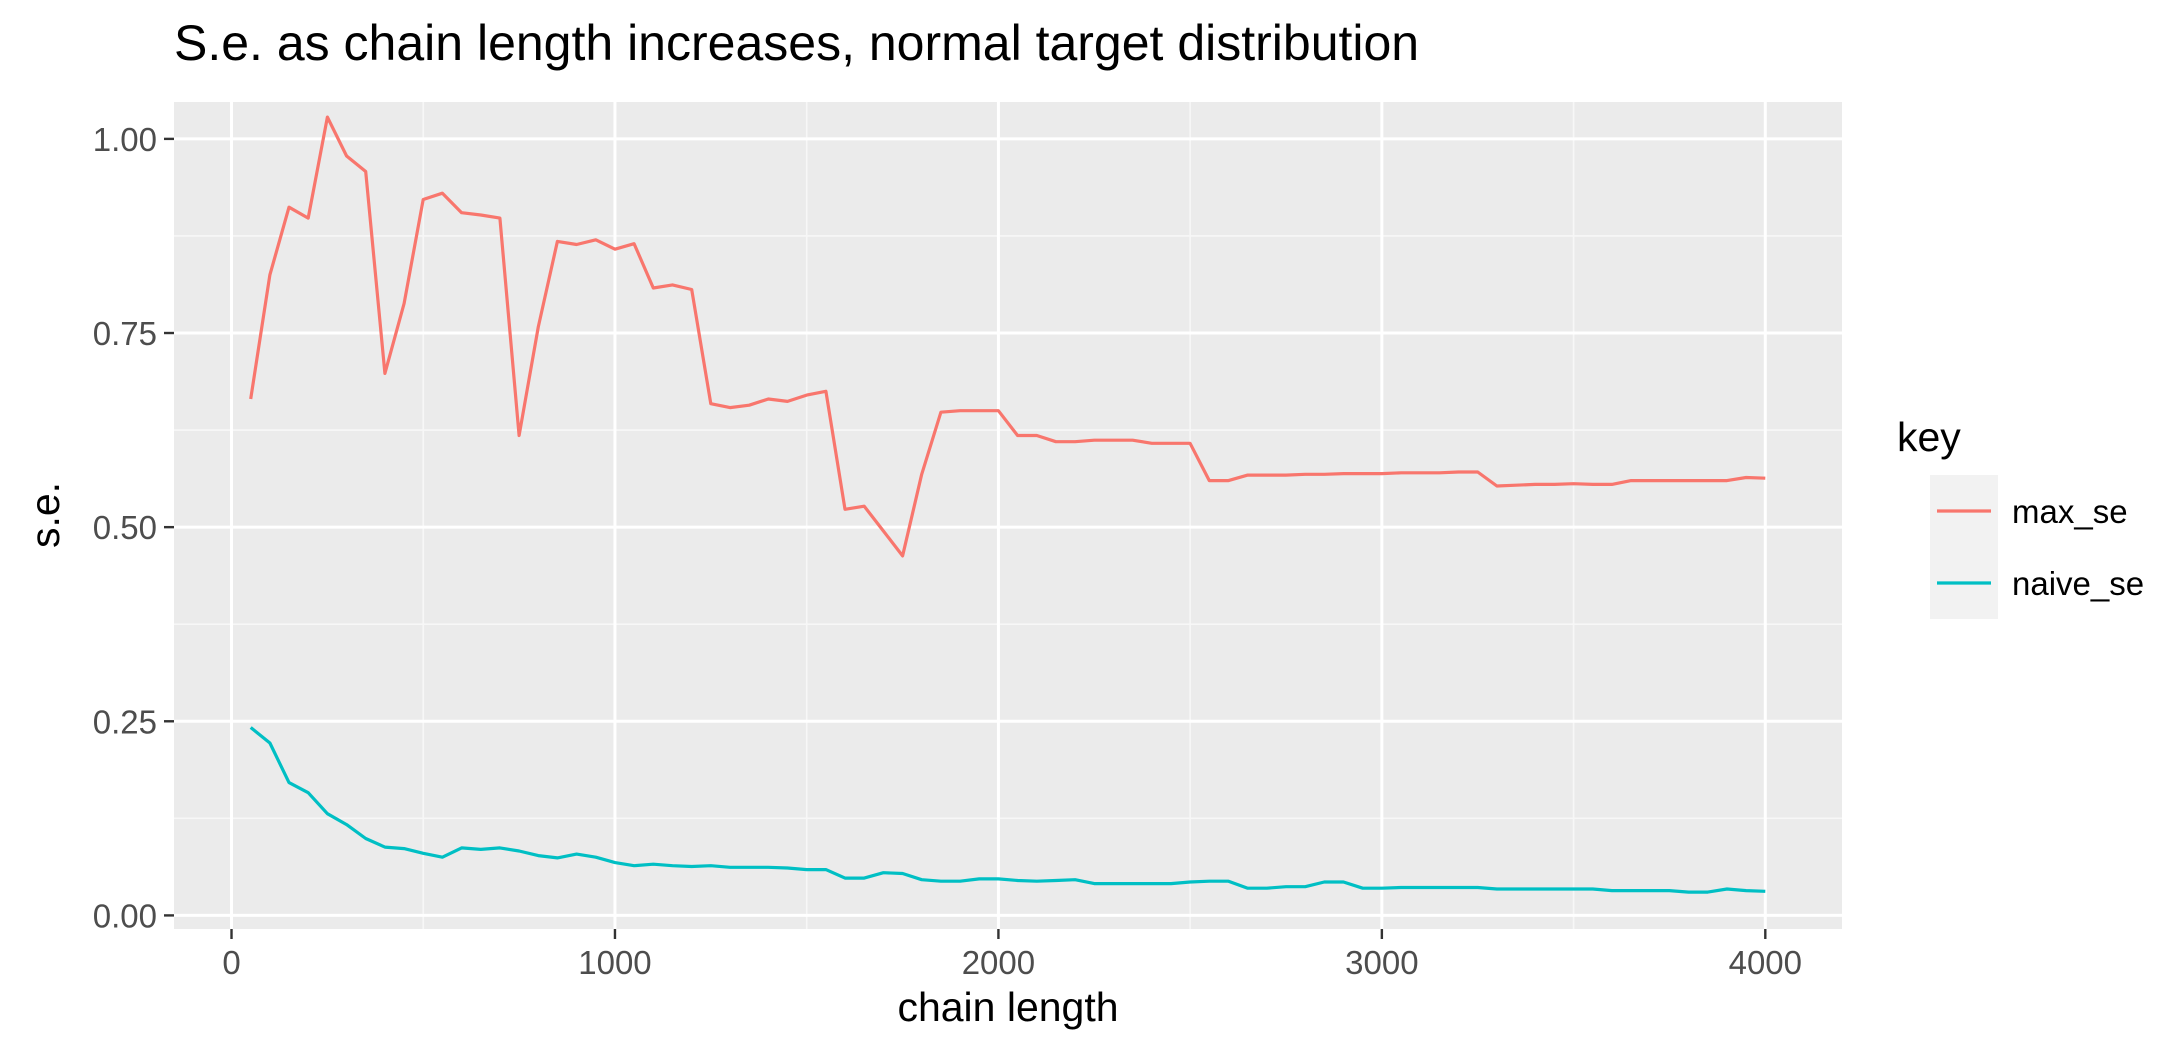  What do you see at coordinates (125, 139) in the screenshot?
I see `y-tick-label: 1.00` at bounding box center [125, 139].